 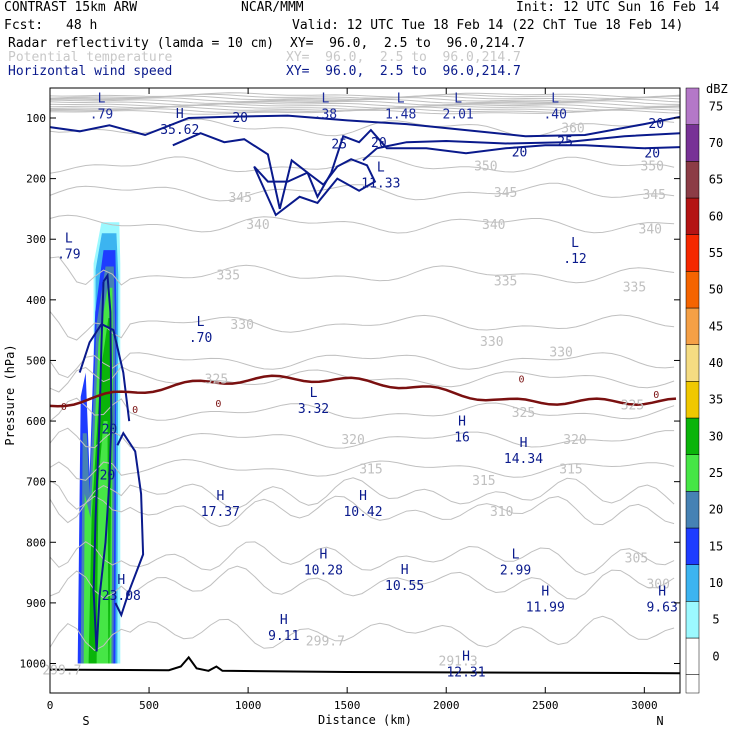 What do you see at coordinates (704, 390) in the screenshot?
I see `colorbar: 0 5 10 15 20 25 30 35 40 45 50 55 60 65 70 75` at bounding box center [704, 390].